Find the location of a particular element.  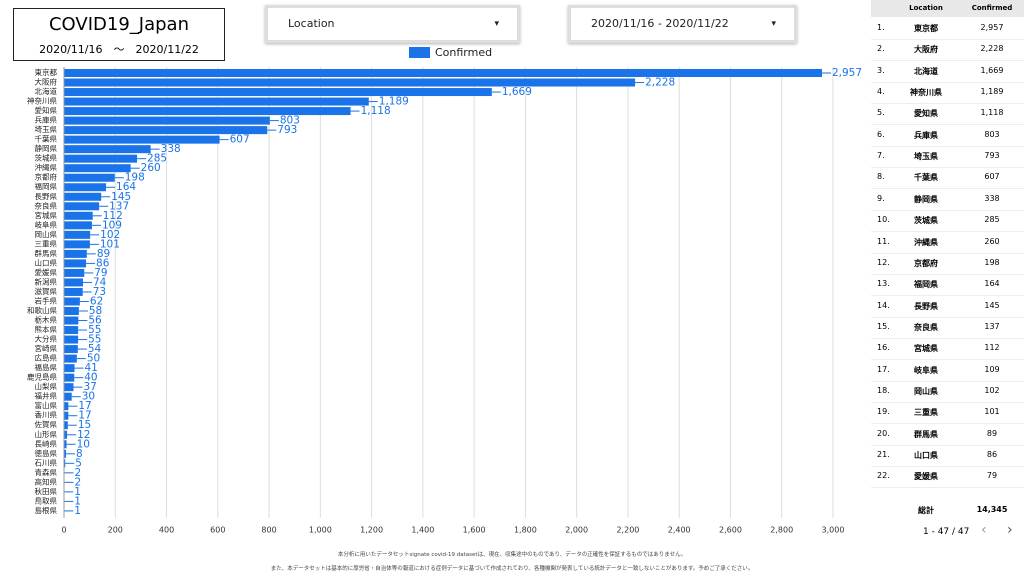

row-location: 沖縄県 is located at coordinates (926, 242).